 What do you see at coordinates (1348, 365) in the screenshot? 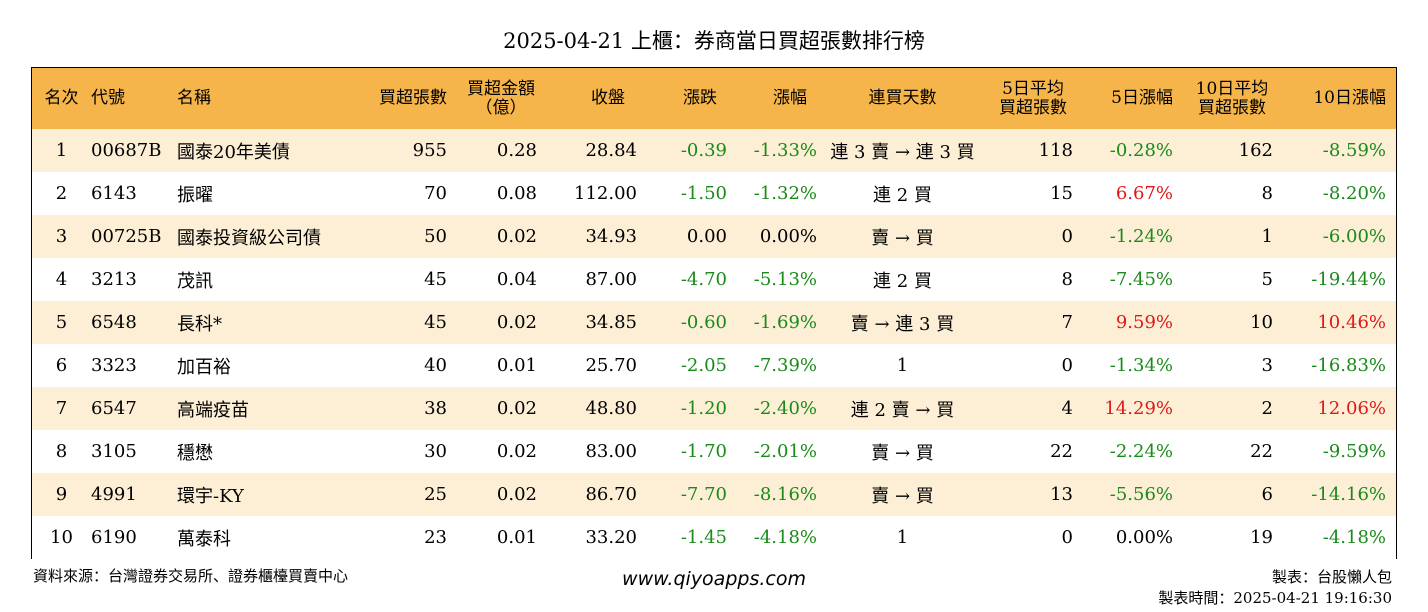
I see `cell-pct10: -16.83%` at bounding box center [1348, 365].